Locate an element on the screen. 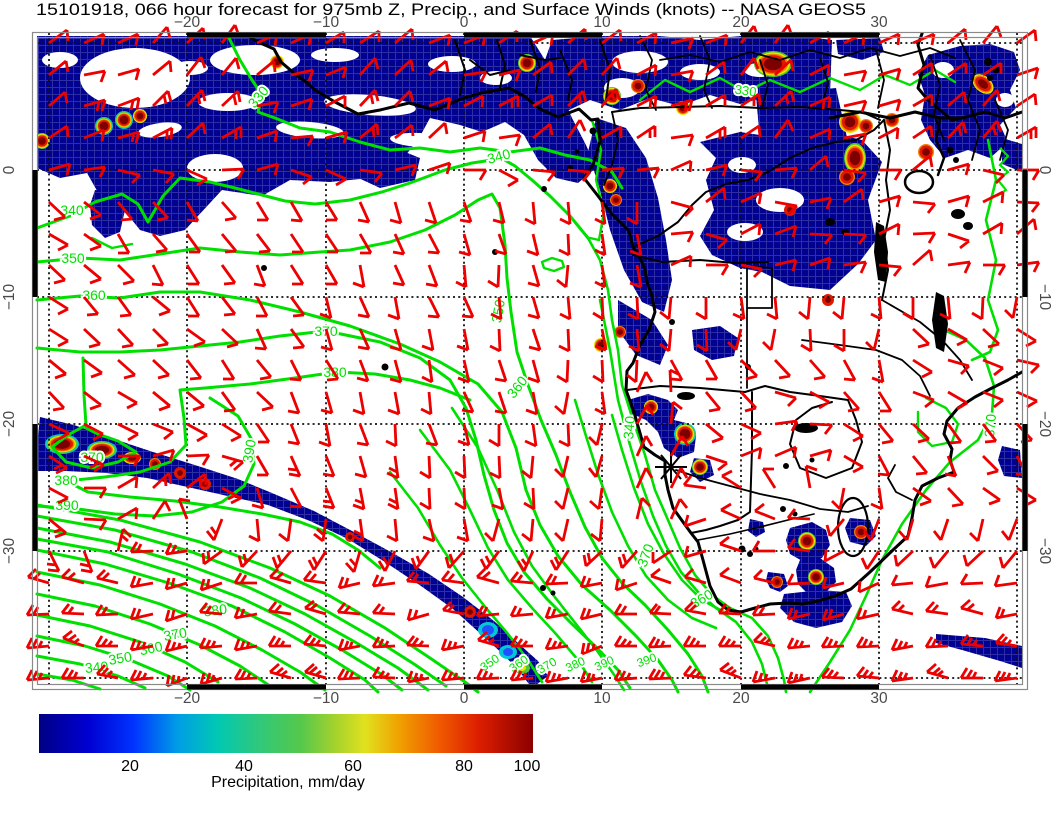 The image size is (1056, 816). svg-text: 80 is located at coordinates (464, 766).